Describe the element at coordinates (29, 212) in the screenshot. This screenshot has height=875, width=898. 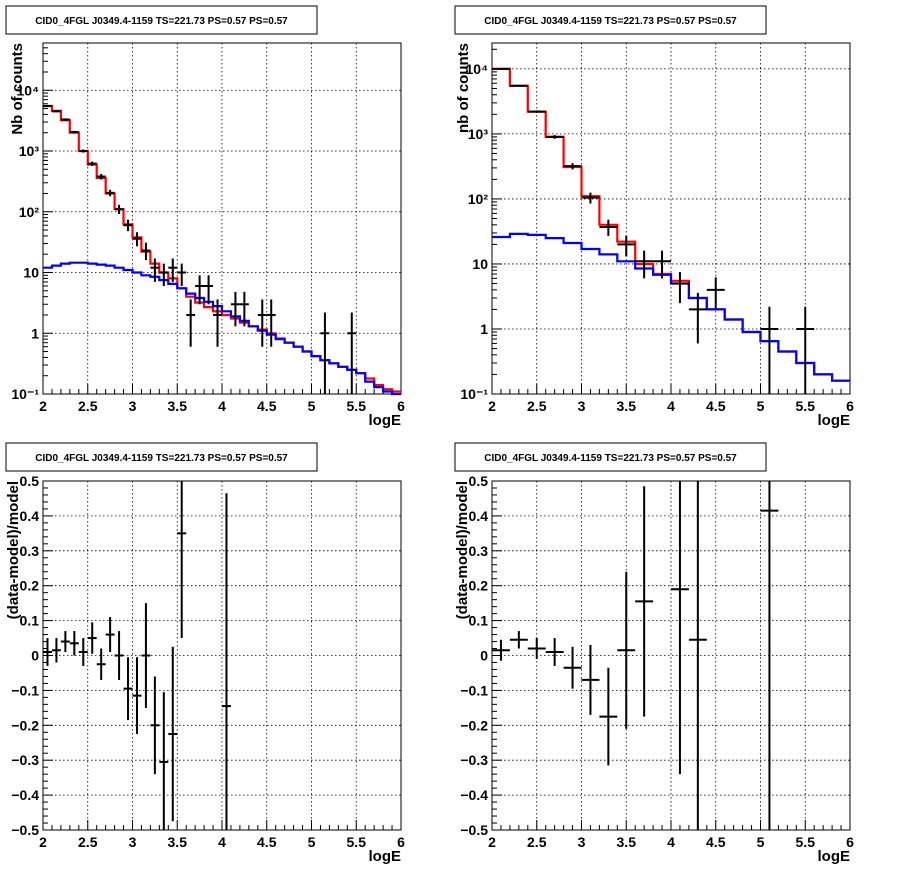
I see `y-tick-label: 10²` at that location.